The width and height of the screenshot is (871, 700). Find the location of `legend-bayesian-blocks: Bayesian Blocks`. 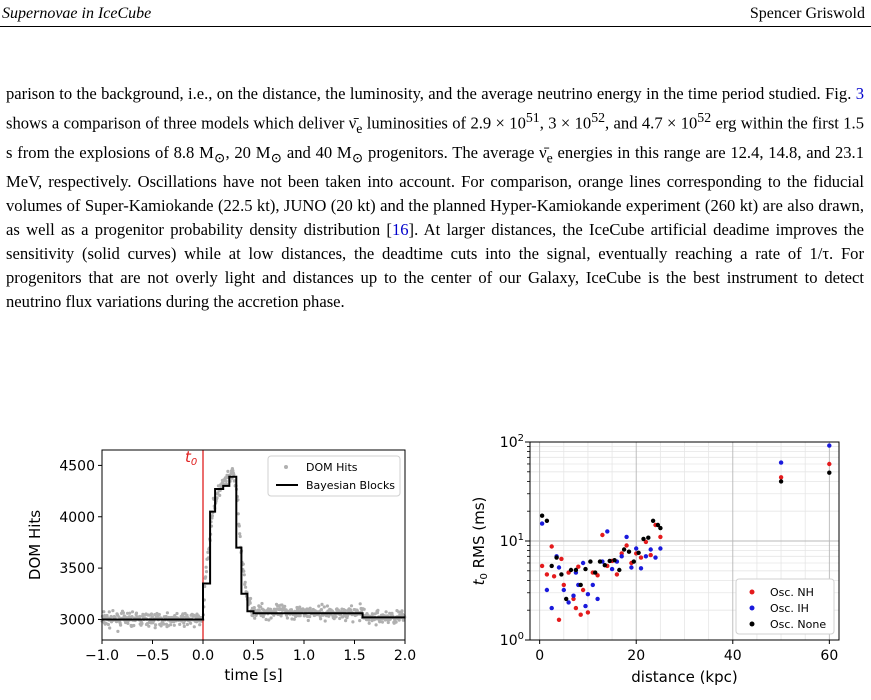

legend-bayesian-blocks: Bayesian Blocks is located at coordinates (350, 485).